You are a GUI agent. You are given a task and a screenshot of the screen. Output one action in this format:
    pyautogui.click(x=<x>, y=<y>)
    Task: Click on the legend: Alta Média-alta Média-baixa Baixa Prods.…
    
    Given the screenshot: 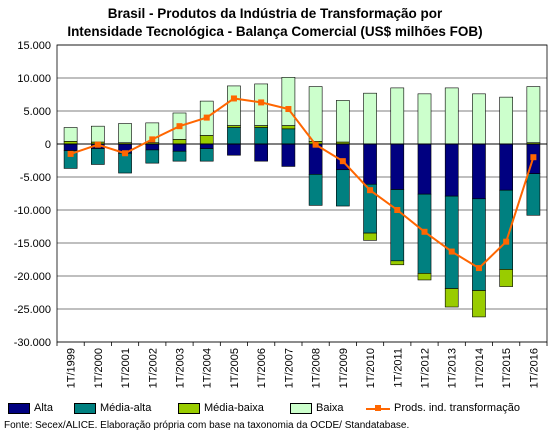 What is the action you would take?
    pyautogui.click(x=278, y=410)
    